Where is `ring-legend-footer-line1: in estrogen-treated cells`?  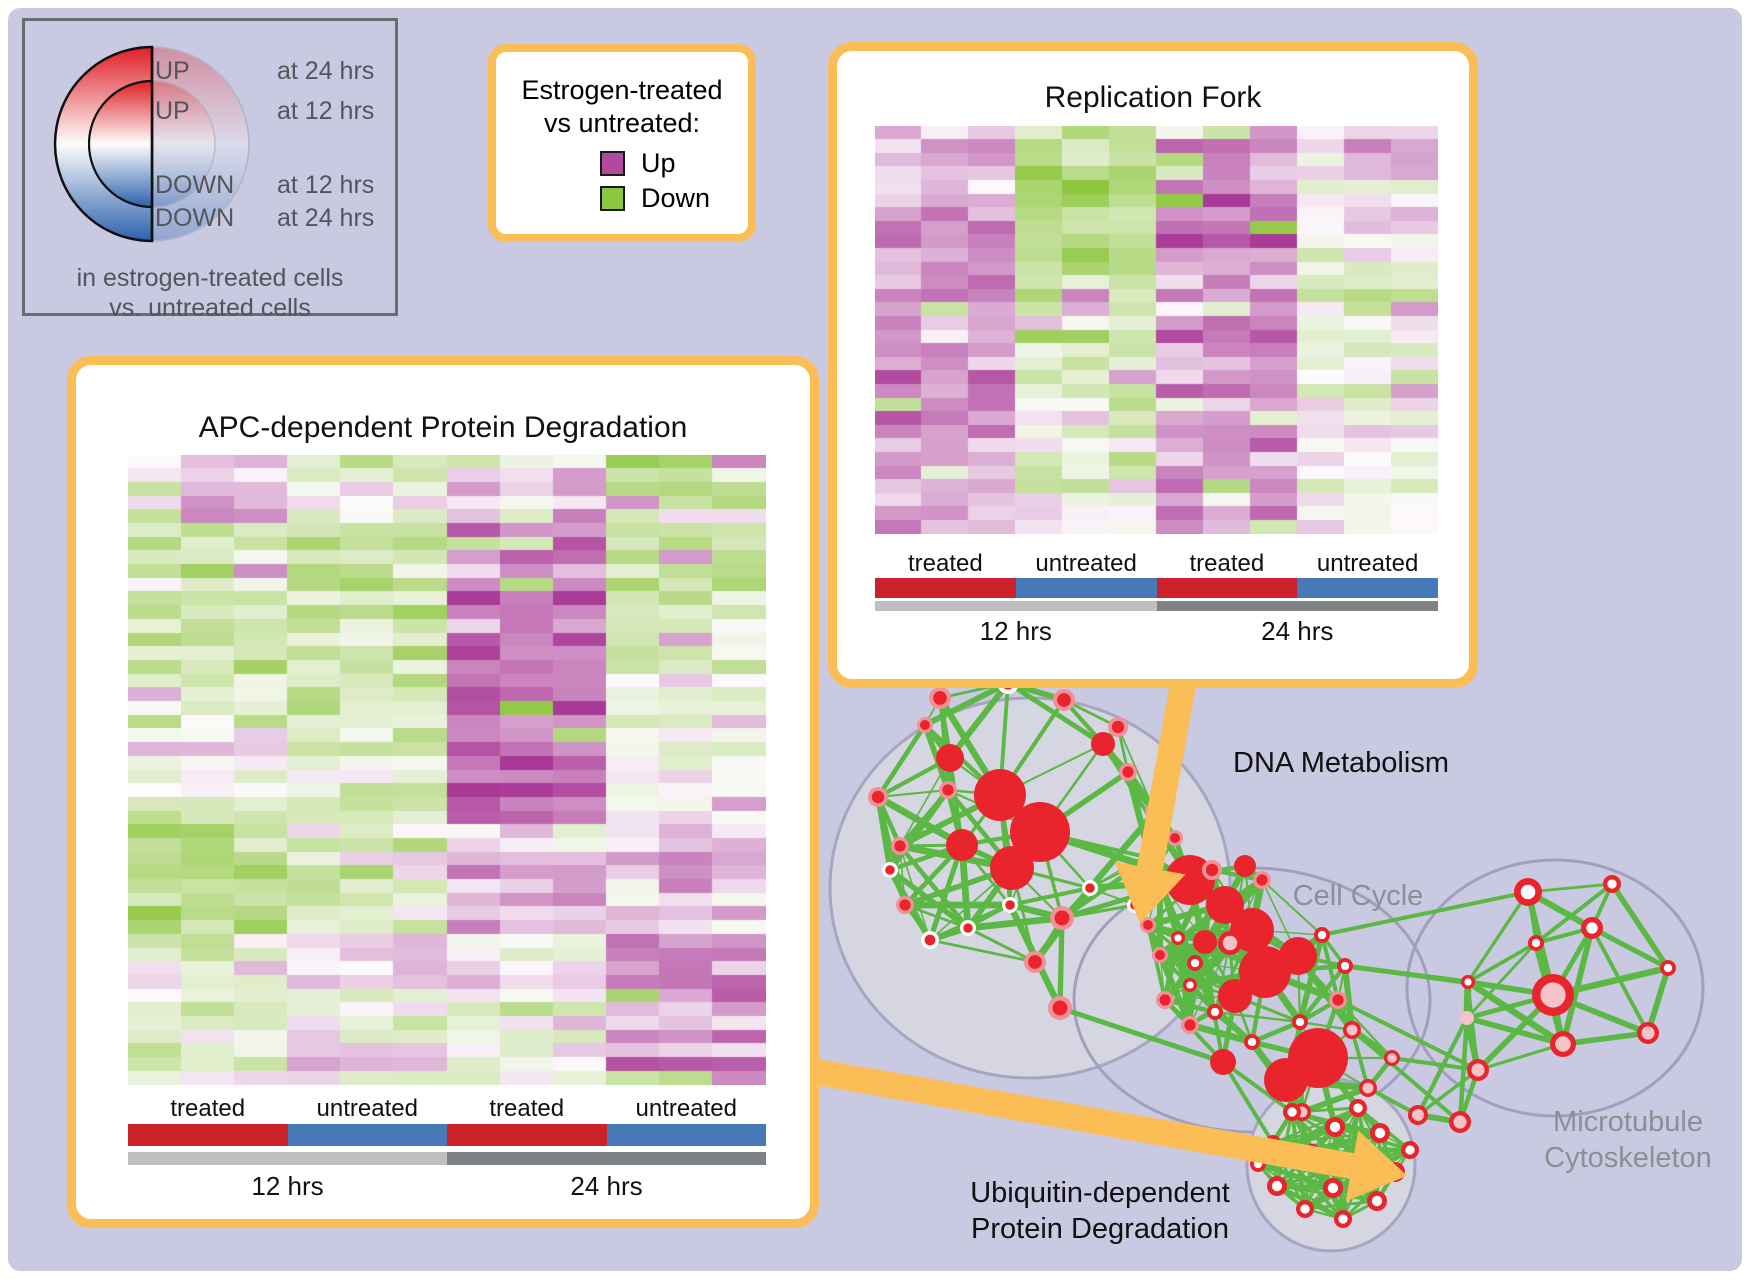
ring-legend-footer-line1: in estrogen-treated cells is located at coordinates (210, 278).